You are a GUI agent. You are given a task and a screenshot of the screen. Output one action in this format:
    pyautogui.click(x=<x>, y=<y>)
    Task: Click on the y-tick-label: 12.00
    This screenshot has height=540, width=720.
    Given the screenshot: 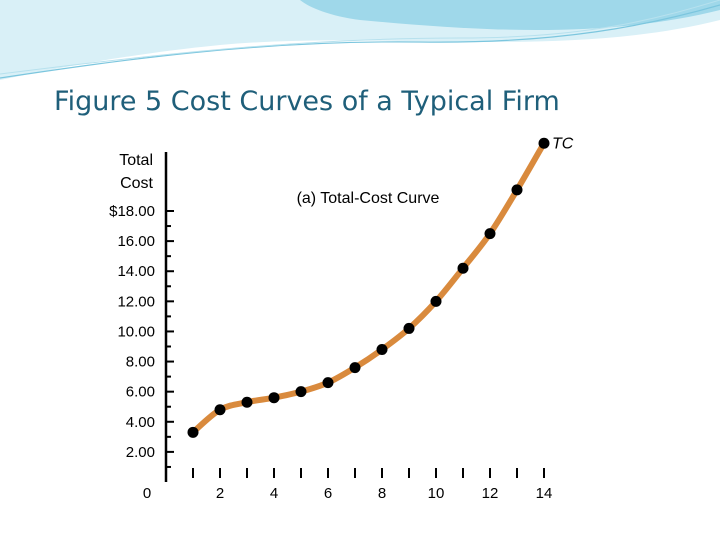 What is the action you would take?
    pyautogui.click(x=136, y=301)
    